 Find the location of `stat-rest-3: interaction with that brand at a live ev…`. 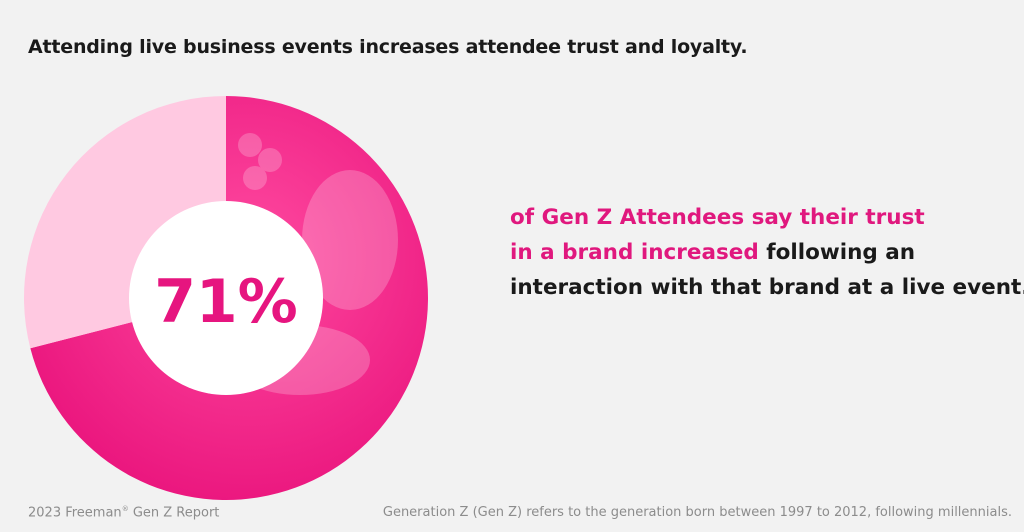

stat-rest-3: interaction with that brand at a live ev… is located at coordinates (767, 287).